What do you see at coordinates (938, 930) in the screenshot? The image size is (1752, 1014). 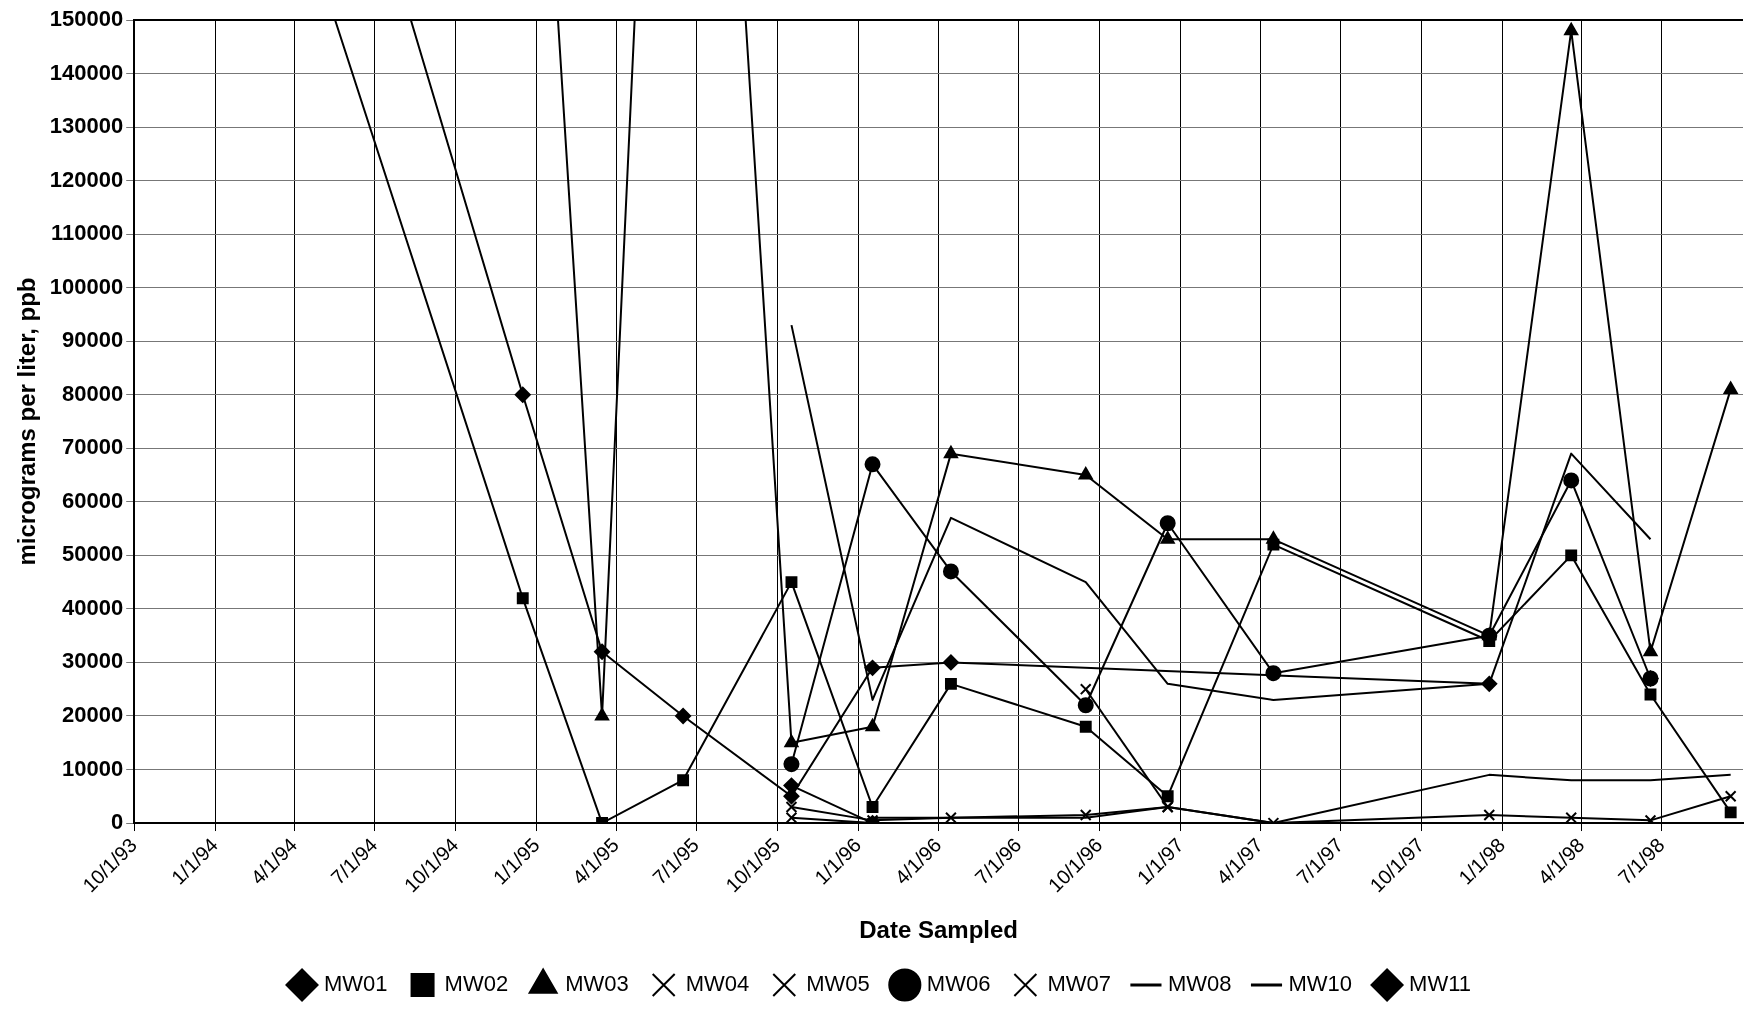 I see `x-axis-title: Date Sampled` at bounding box center [938, 930].